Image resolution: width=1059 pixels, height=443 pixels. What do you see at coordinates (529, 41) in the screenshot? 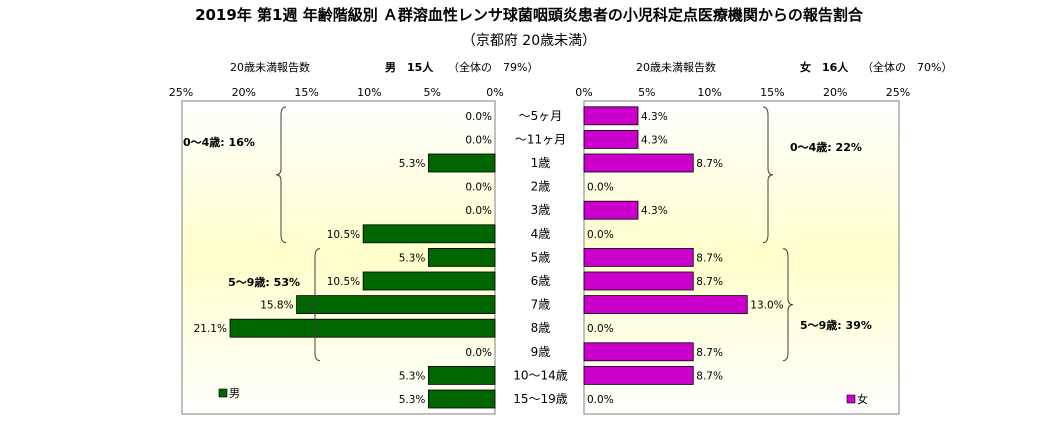
I see `chart-subtitle: （京都府 20歳未満）` at bounding box center [529, 41].